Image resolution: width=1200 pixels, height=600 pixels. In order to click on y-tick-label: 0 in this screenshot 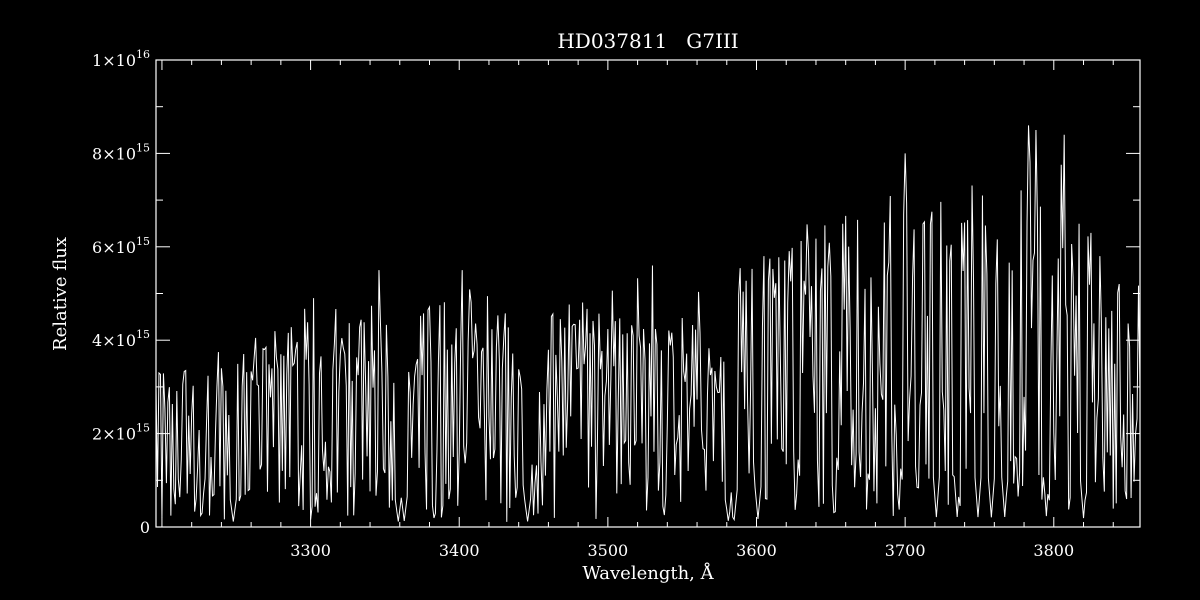, I will do `click(145, 527)`.